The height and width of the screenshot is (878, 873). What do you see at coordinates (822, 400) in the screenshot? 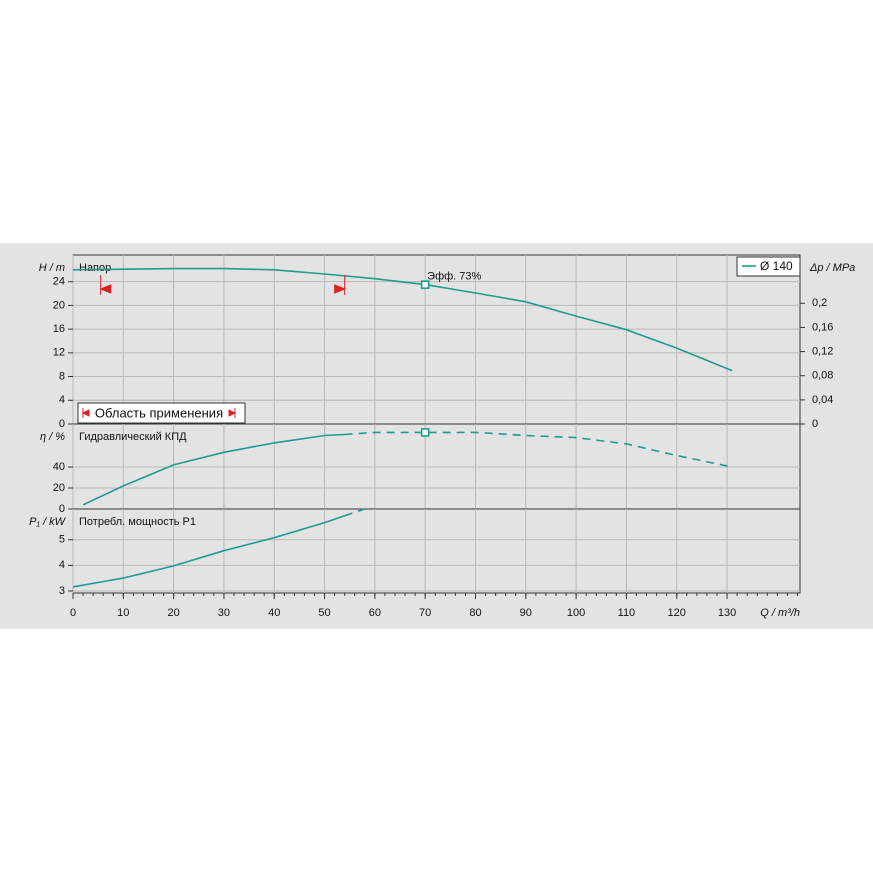
I see `y2-tick-label: 0,04` at bounding box center [822, 400].